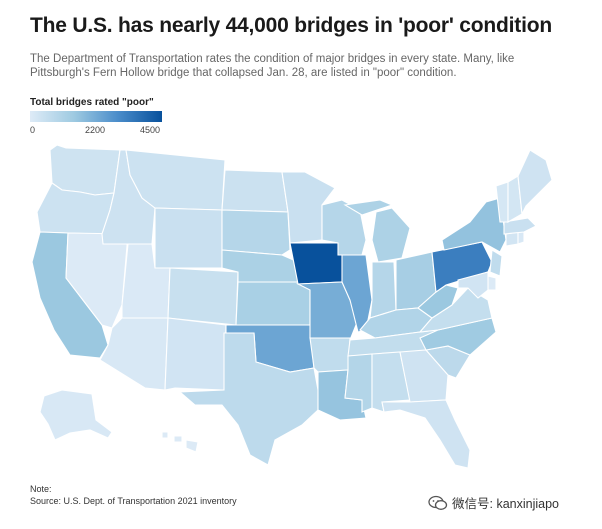  I want to click on legend-tick-max: 4500, so click(150, 130).